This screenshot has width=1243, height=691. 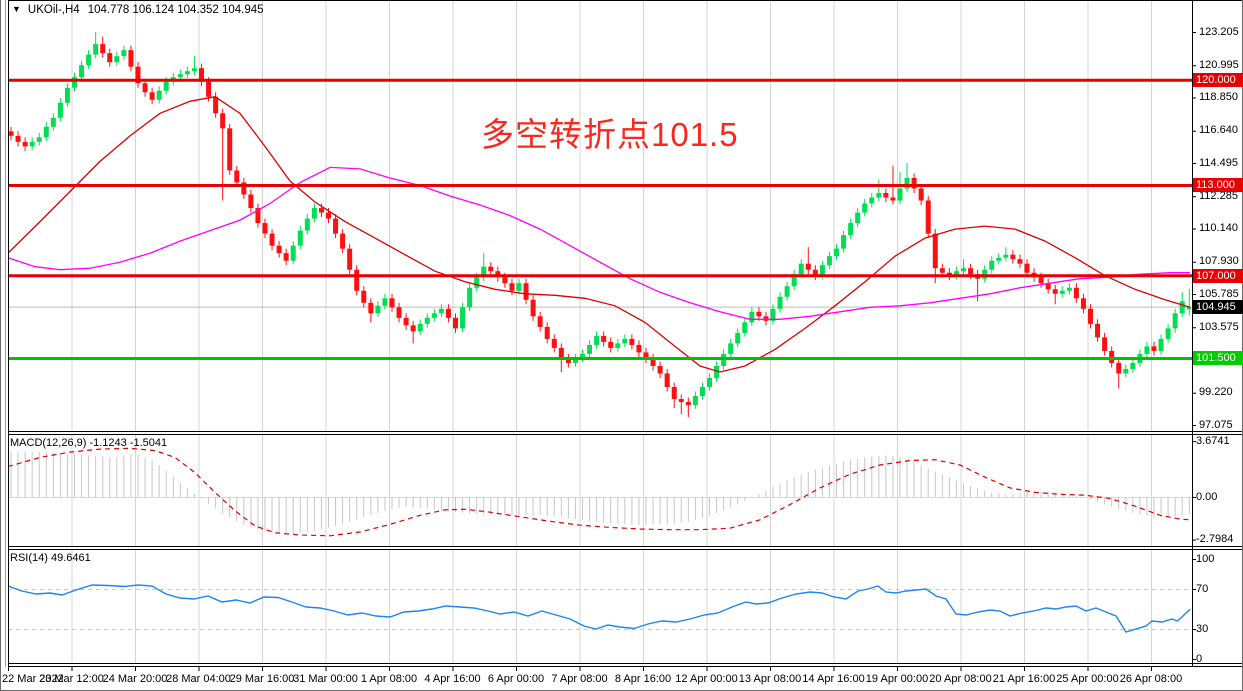 What do you see at coordinates (33, 679) in the screenshot?
I see `time-axis-label: 22 Mar 2022` at bounding box center [33, 679].